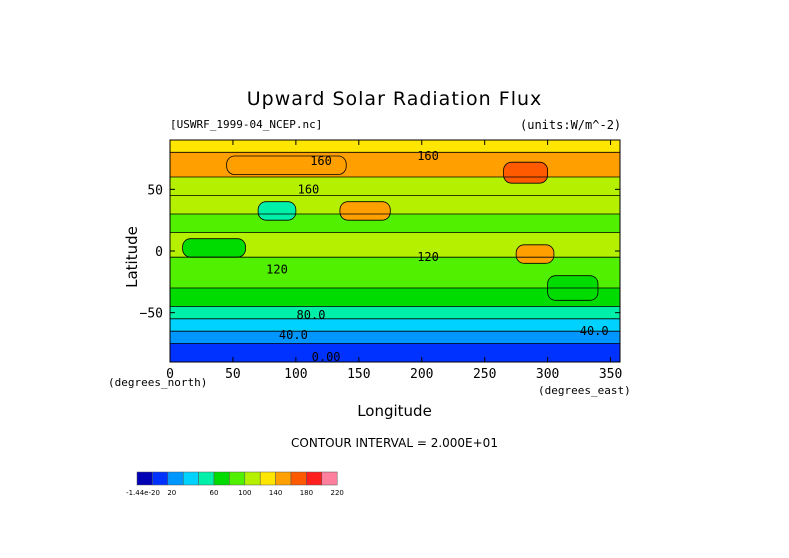 The image size is (789, 558). What do you see at coordinates (484, 374) in the screenshot?
I see `x-tick-label: 250` at bounding box center [484, 374].